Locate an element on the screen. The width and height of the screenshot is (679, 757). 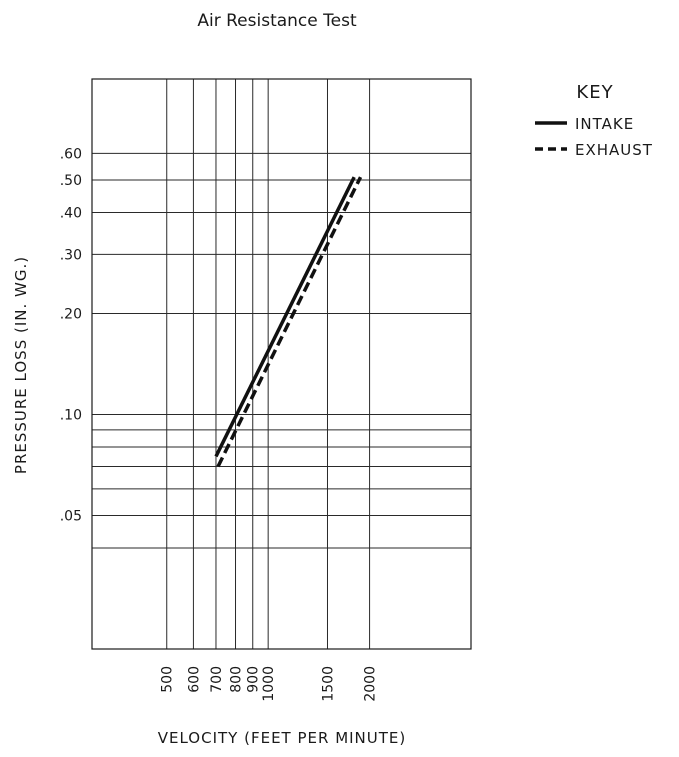
x-axis-label: VELOCITY (FEET PER MINUTE) is located at coordinates (282, 738).